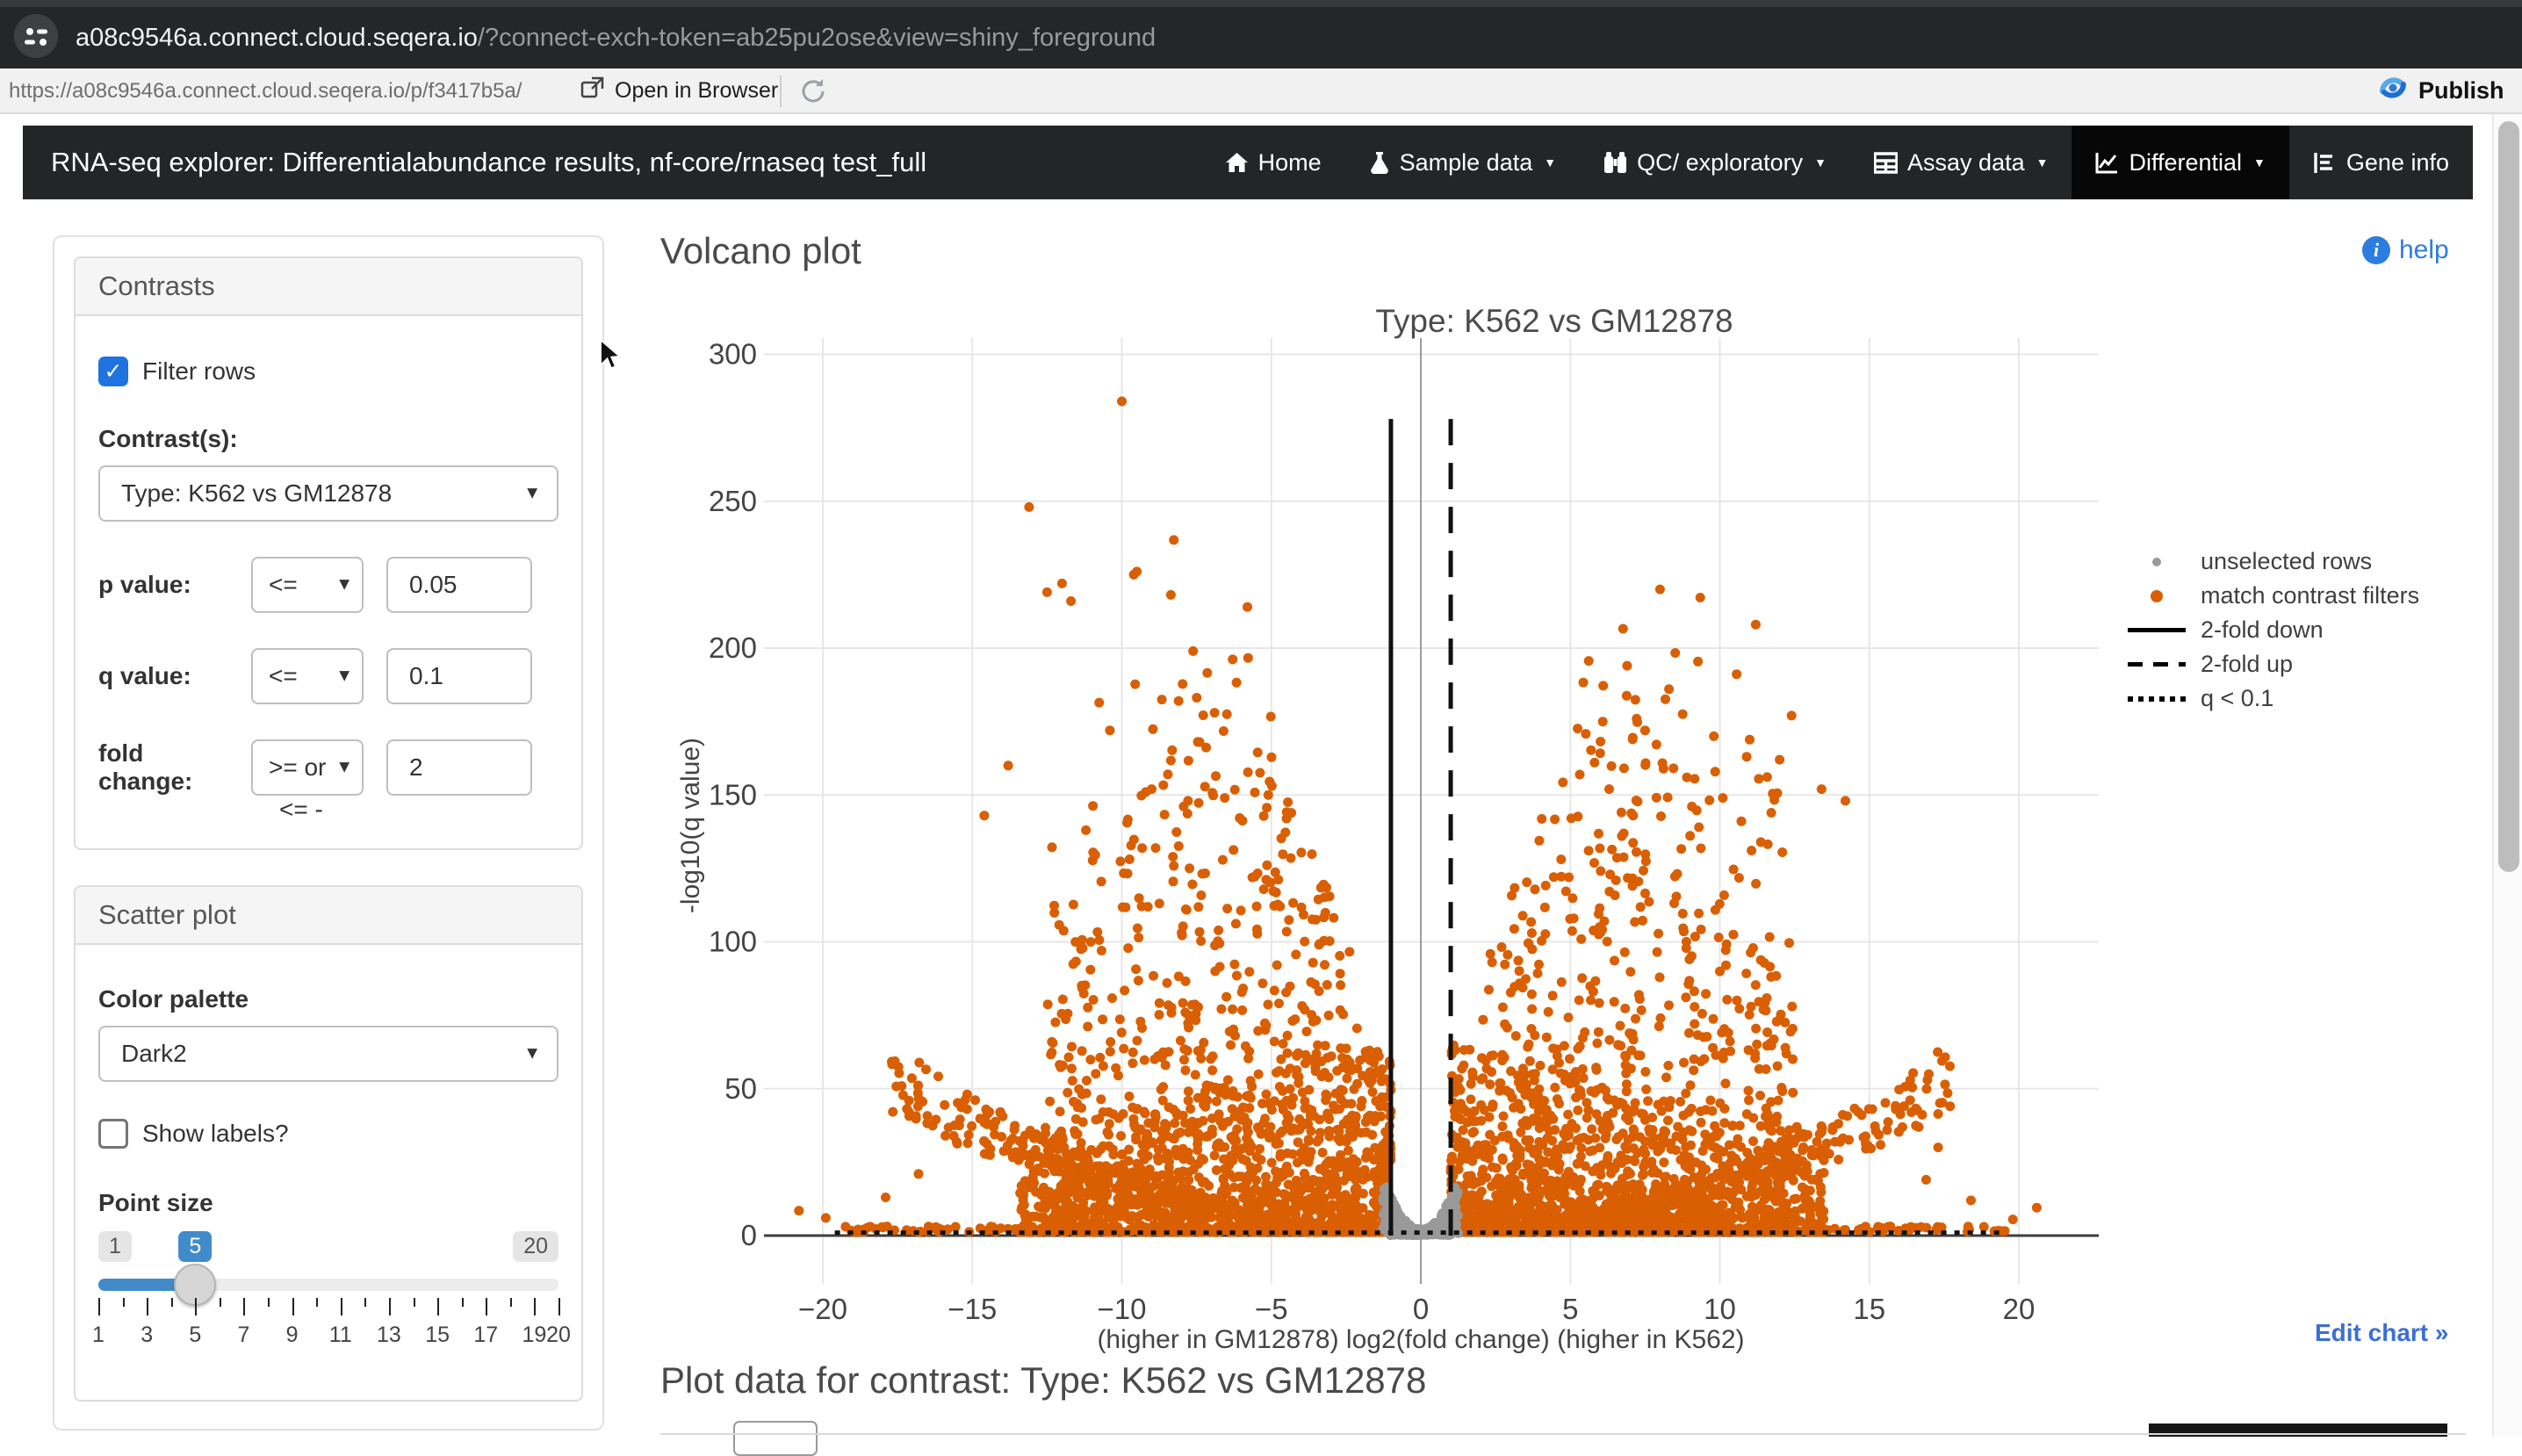 This screenshot has width=2522, height=1456. I want to click on info-icon: i, so click(2376, 250).